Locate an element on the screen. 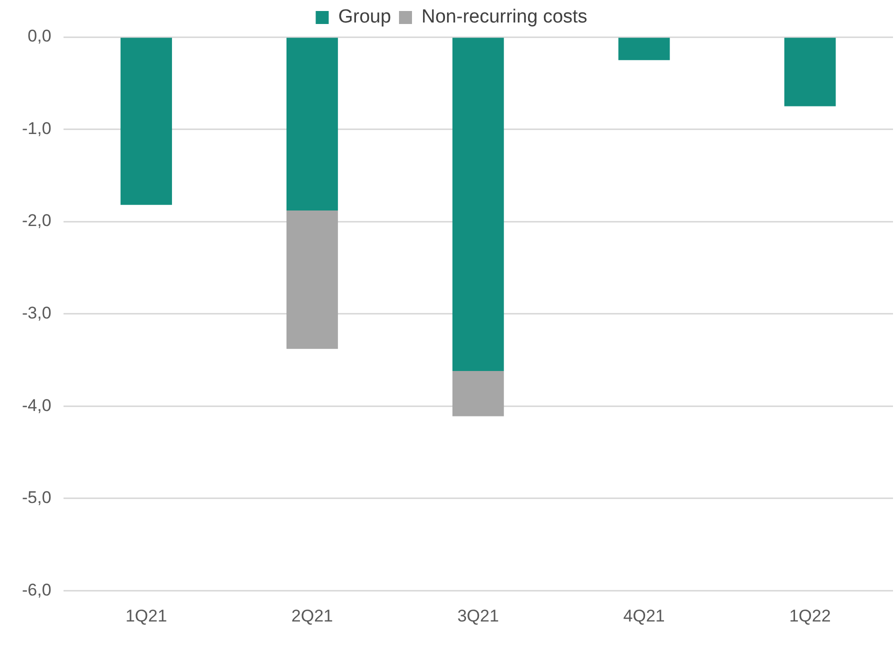  y-tick-label: -2,0 is located at coordinates (37, 220).